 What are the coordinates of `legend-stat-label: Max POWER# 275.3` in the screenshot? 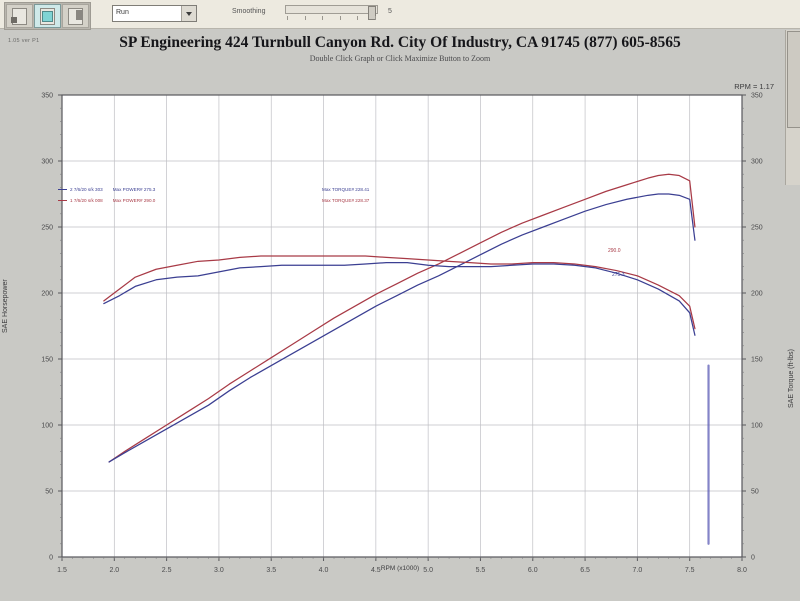 It's located at (134, 189).